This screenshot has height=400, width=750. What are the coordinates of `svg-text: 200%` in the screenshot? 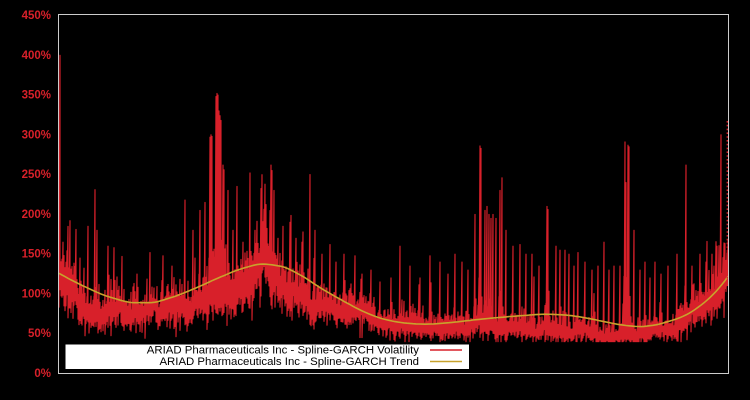 It's located at (36, 215).